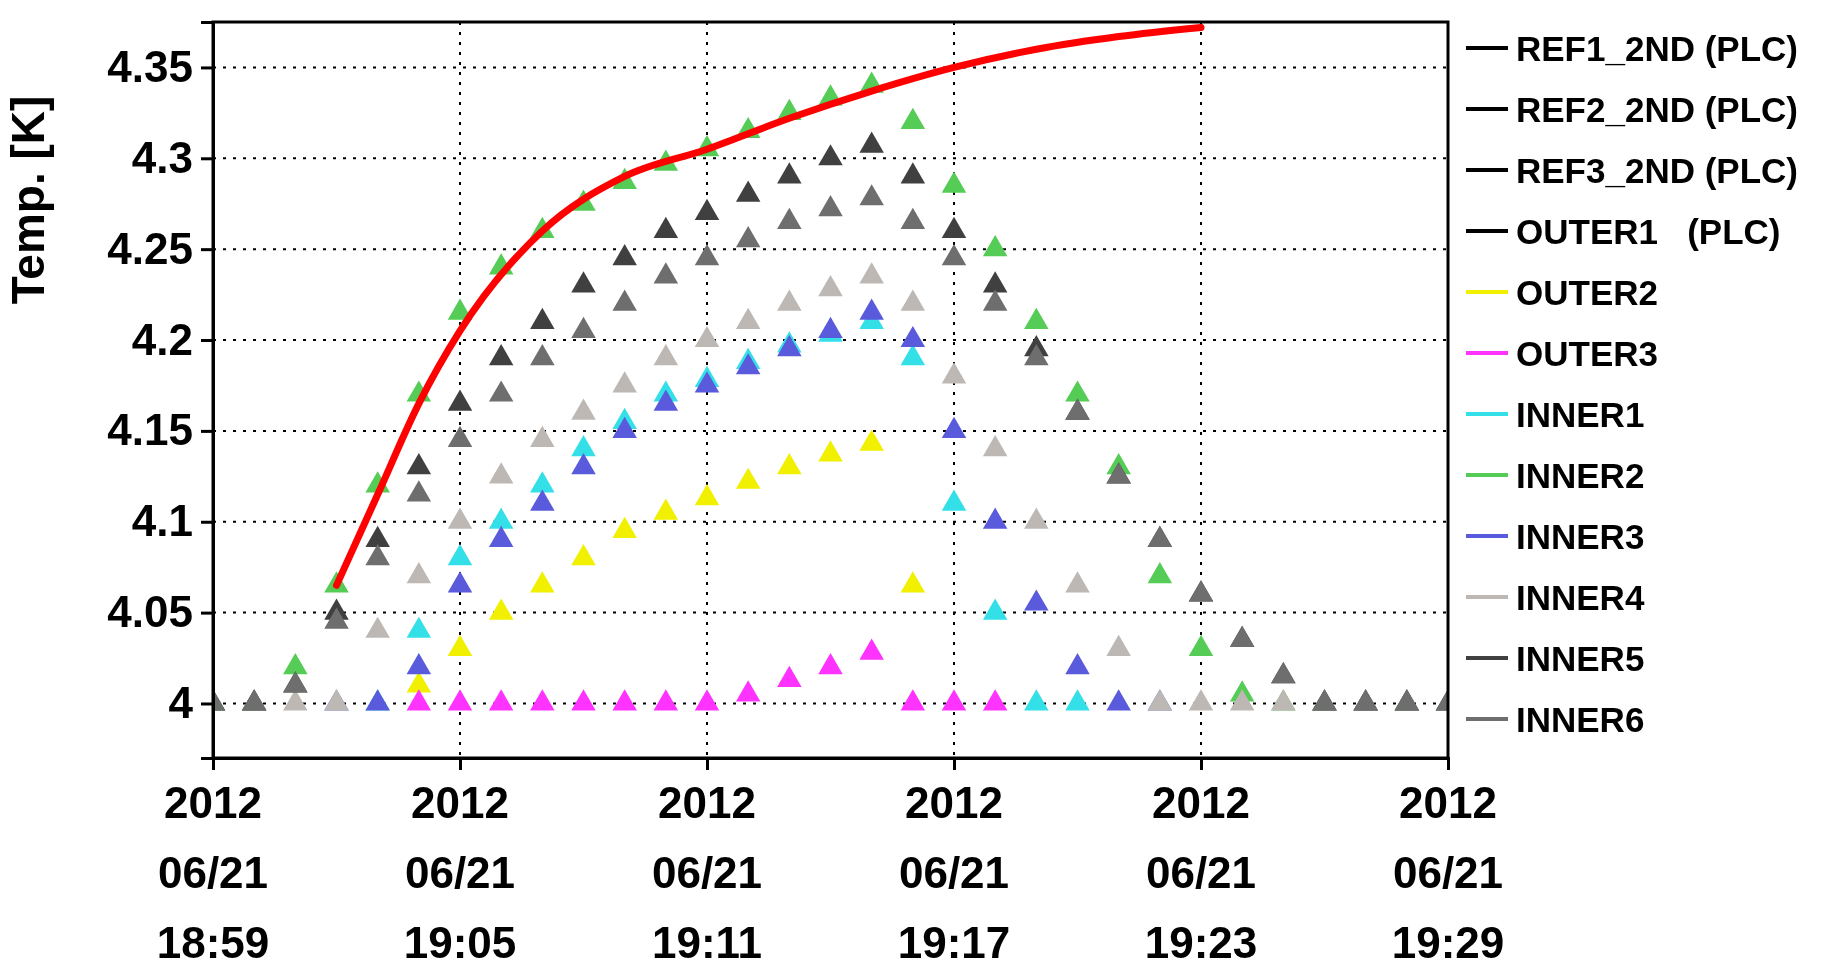 This screenshot has width=1847, height=966. What do you see at coordinates (150, 430) in the screenshot?
I see `y-tick-label: 4.15` at bounding box center [150, 430].